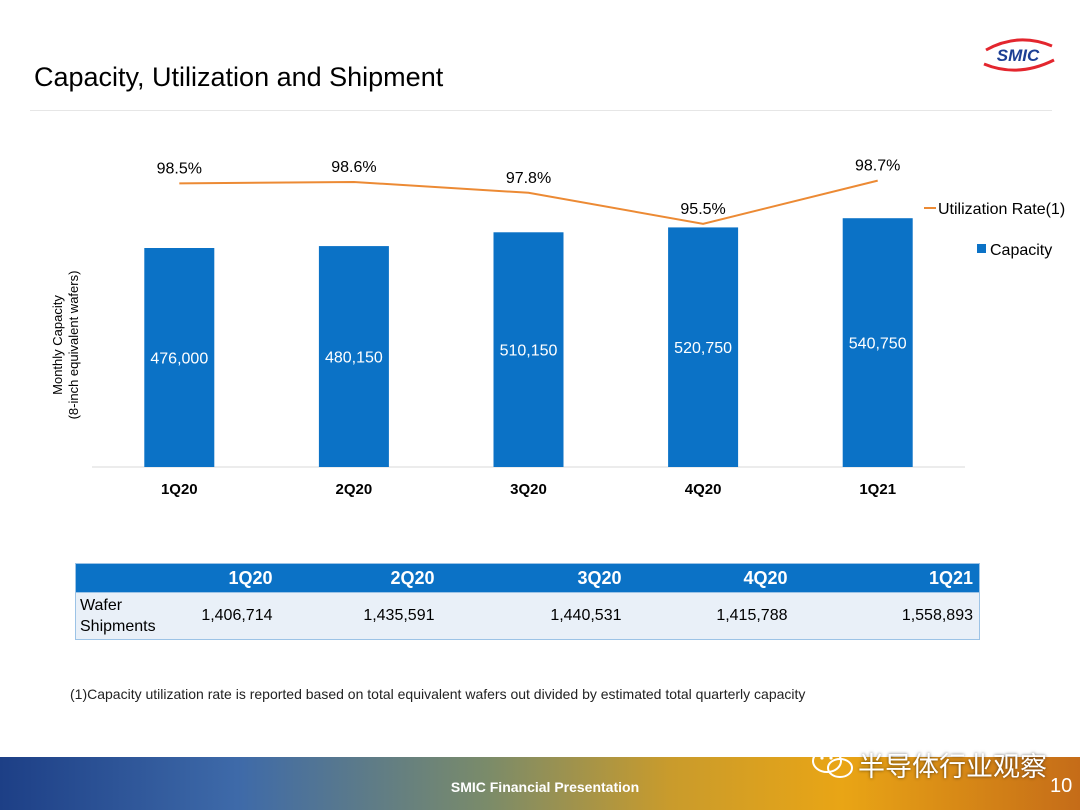 This screenshot has height=810, width=1080. I want to click on smic-logo: SMIC, so click(1019, 55).